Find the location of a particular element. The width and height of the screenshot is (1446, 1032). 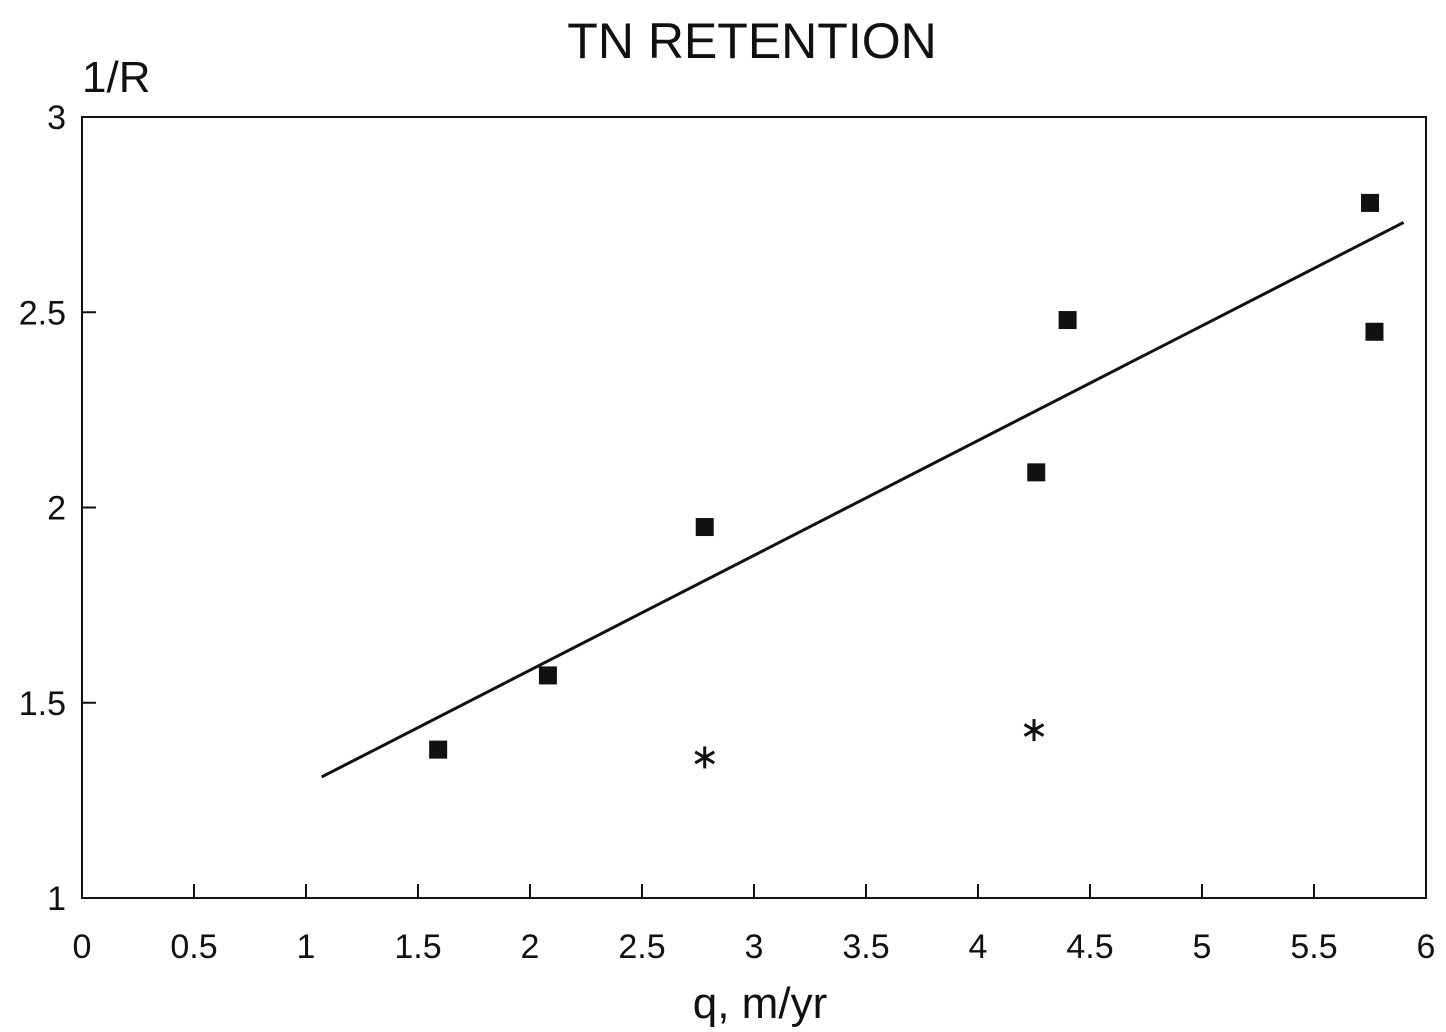

y-tick-label: 3 is located at coordinates (56, 118).